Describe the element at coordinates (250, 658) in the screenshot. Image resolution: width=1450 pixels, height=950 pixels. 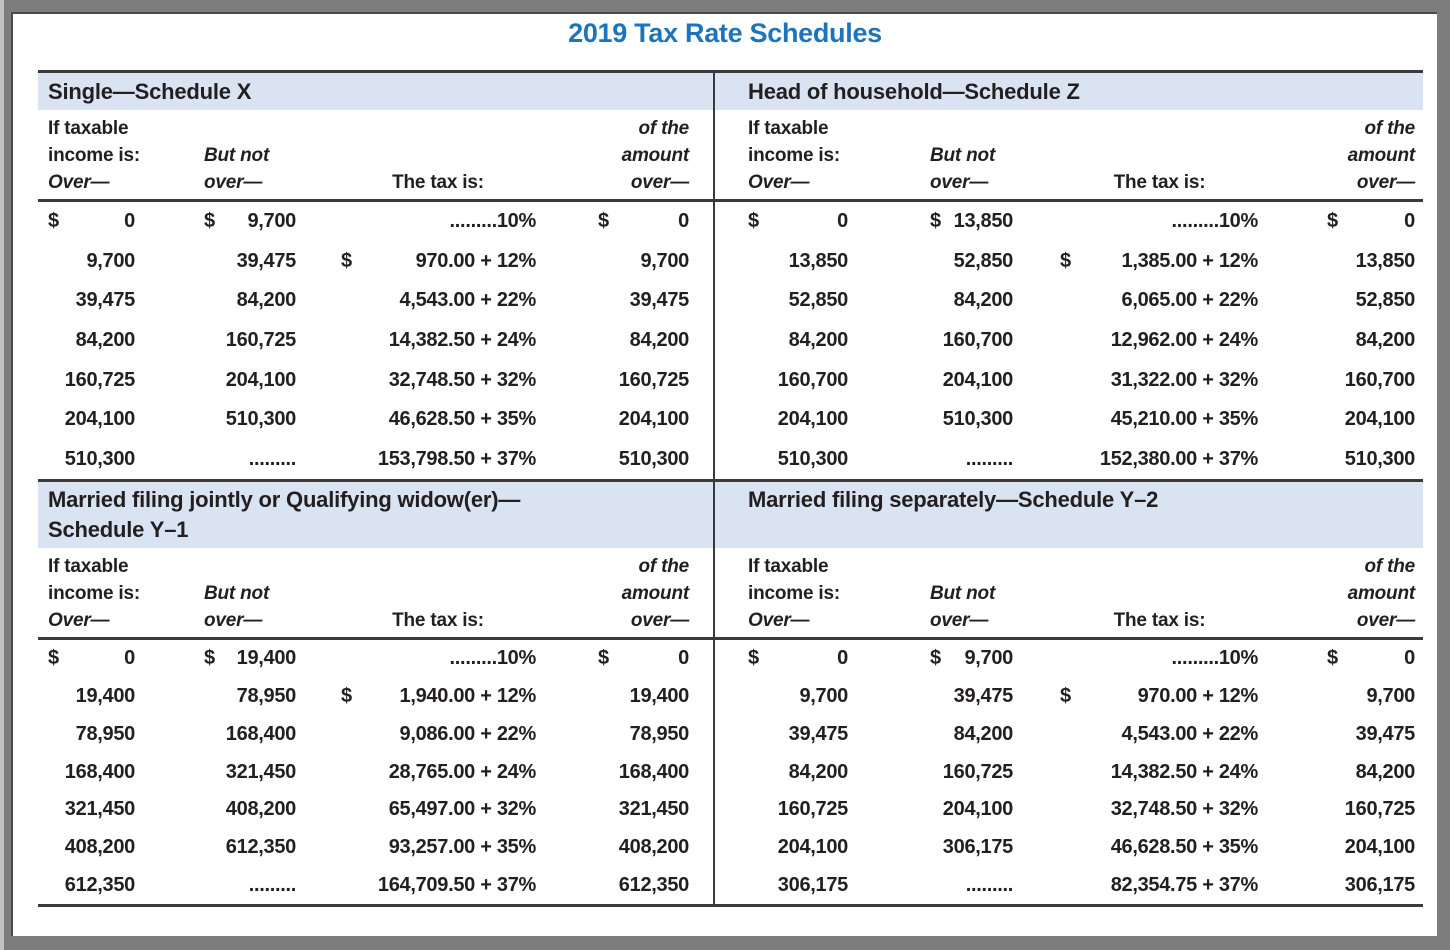
I see `money-group: $19,400` at that location.